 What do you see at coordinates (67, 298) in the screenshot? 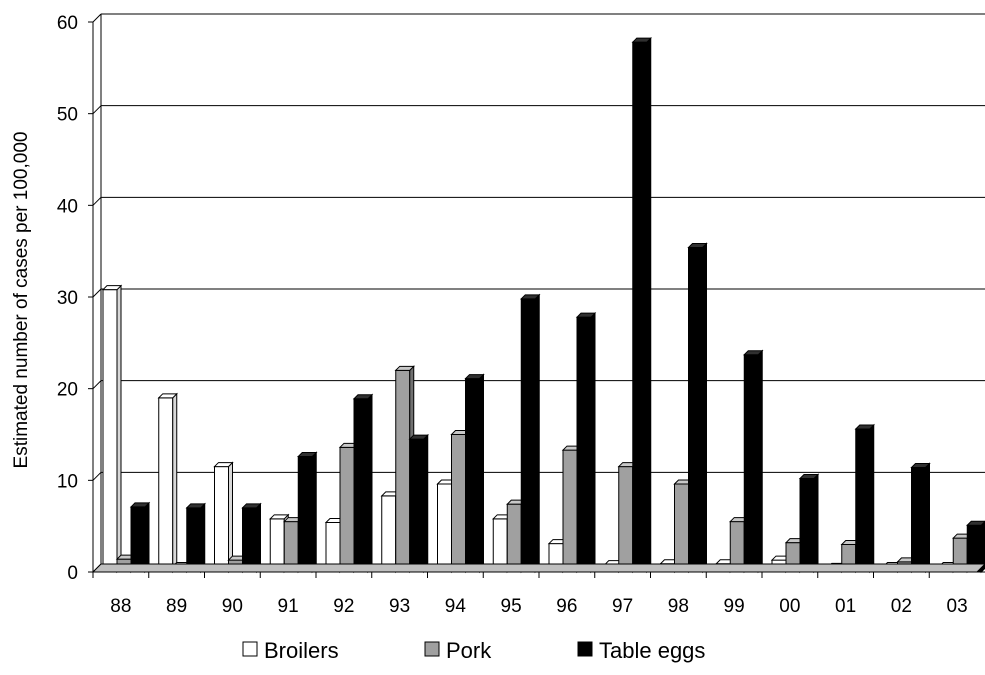
I see `y-tick-label: 30` at bounding box center [67, 298].